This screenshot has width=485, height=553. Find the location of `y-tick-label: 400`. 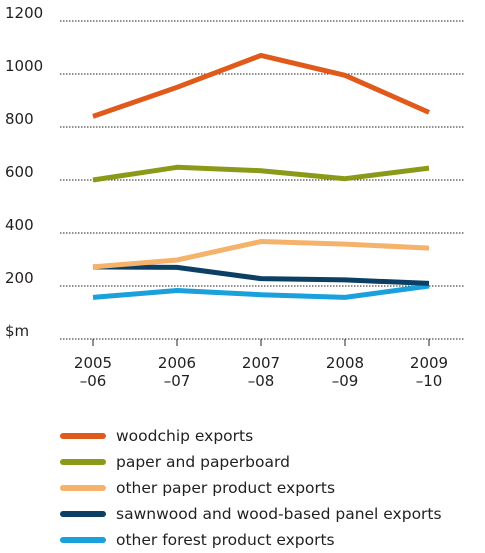

y-tick-label: 400 is located at coordinates (19, 225).